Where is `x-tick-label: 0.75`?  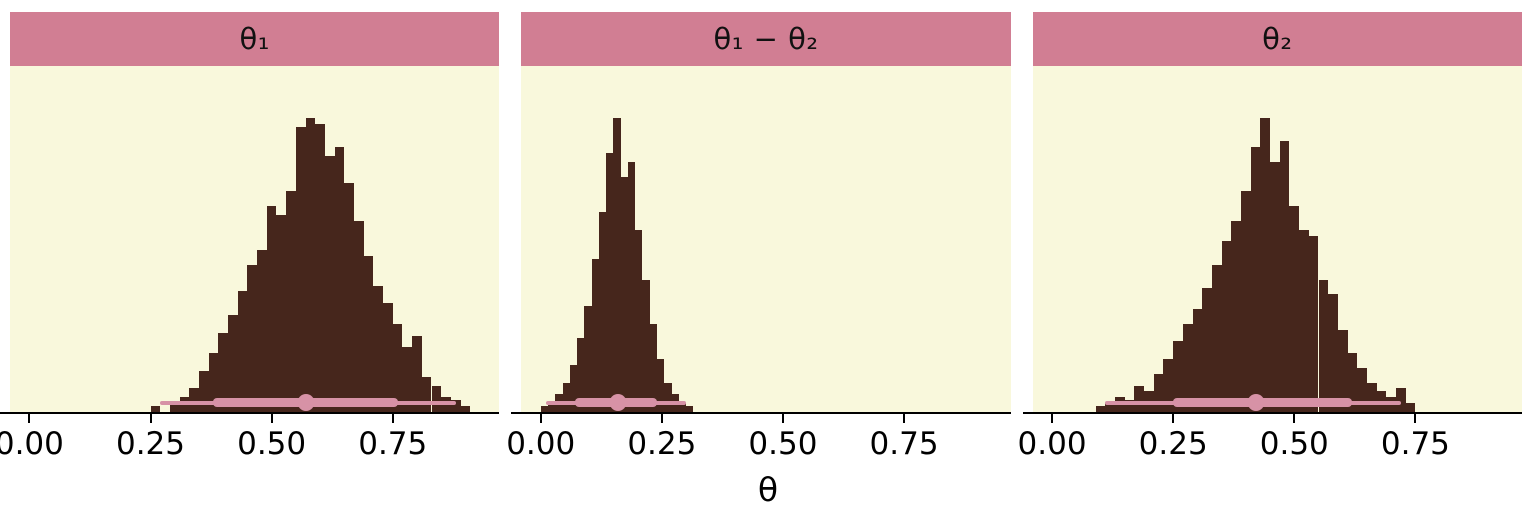 x-tick-label: 0.75 is located at coordinates (393, 444).